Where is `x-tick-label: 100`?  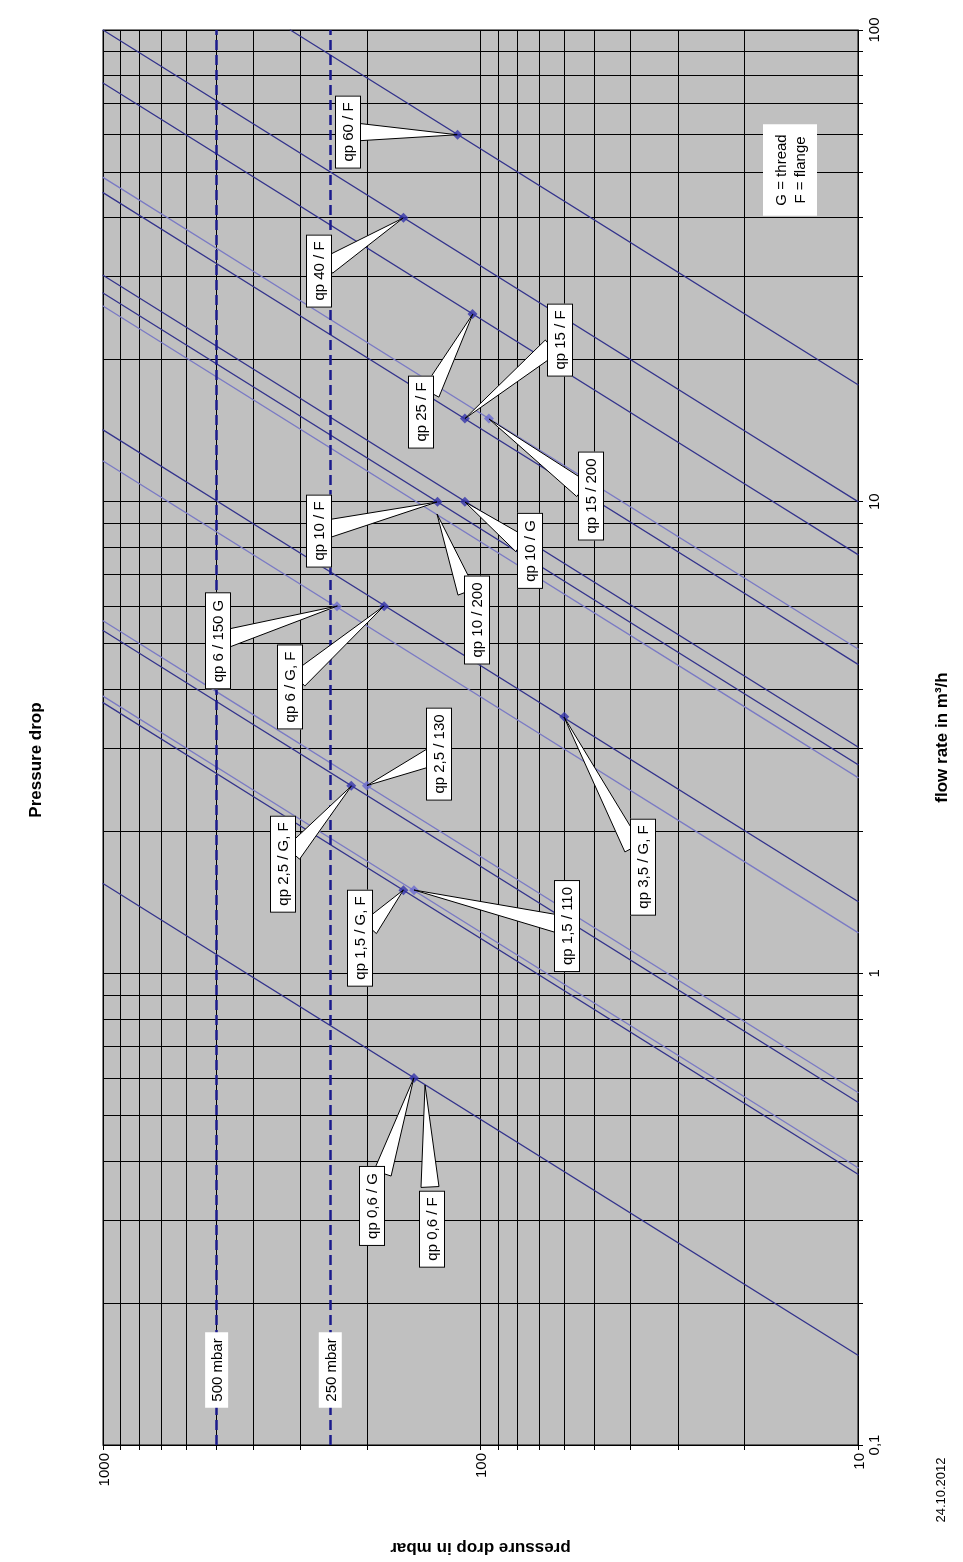 x-tick-label: 100 is located at coordinates (480, 1466).